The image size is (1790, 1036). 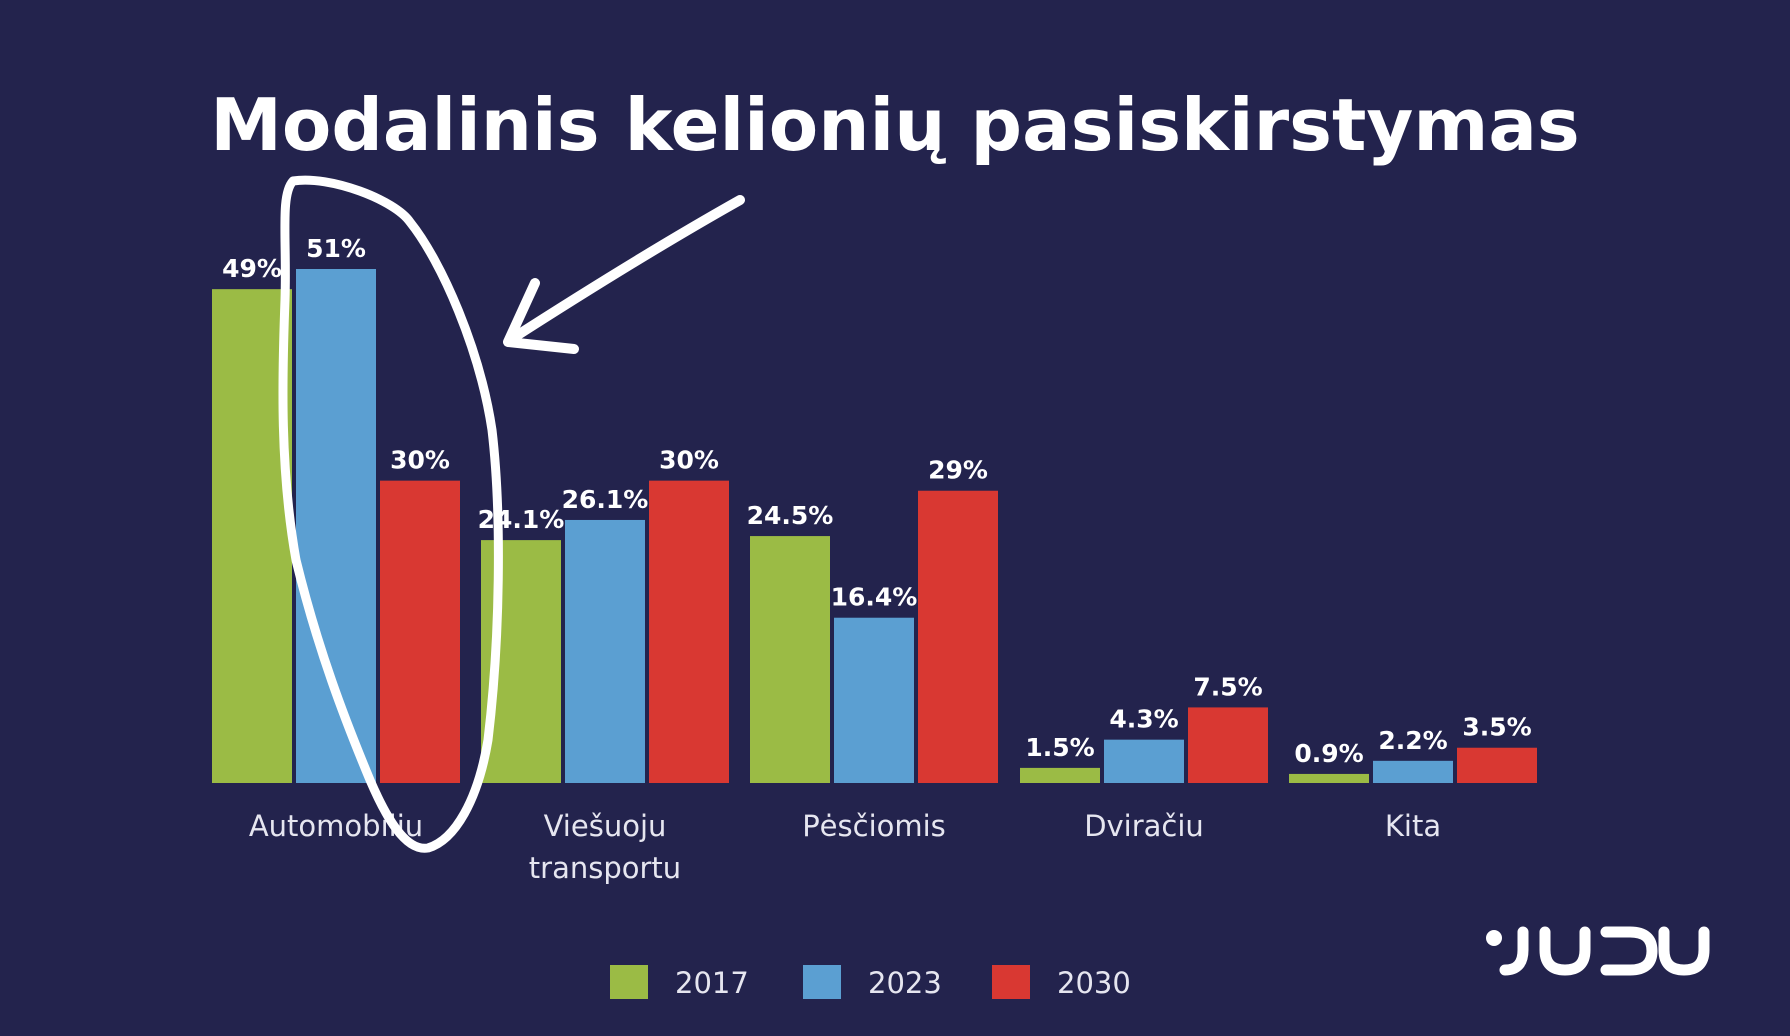 I want to click on legend-swatch-2017, so click(x=629, y=982).